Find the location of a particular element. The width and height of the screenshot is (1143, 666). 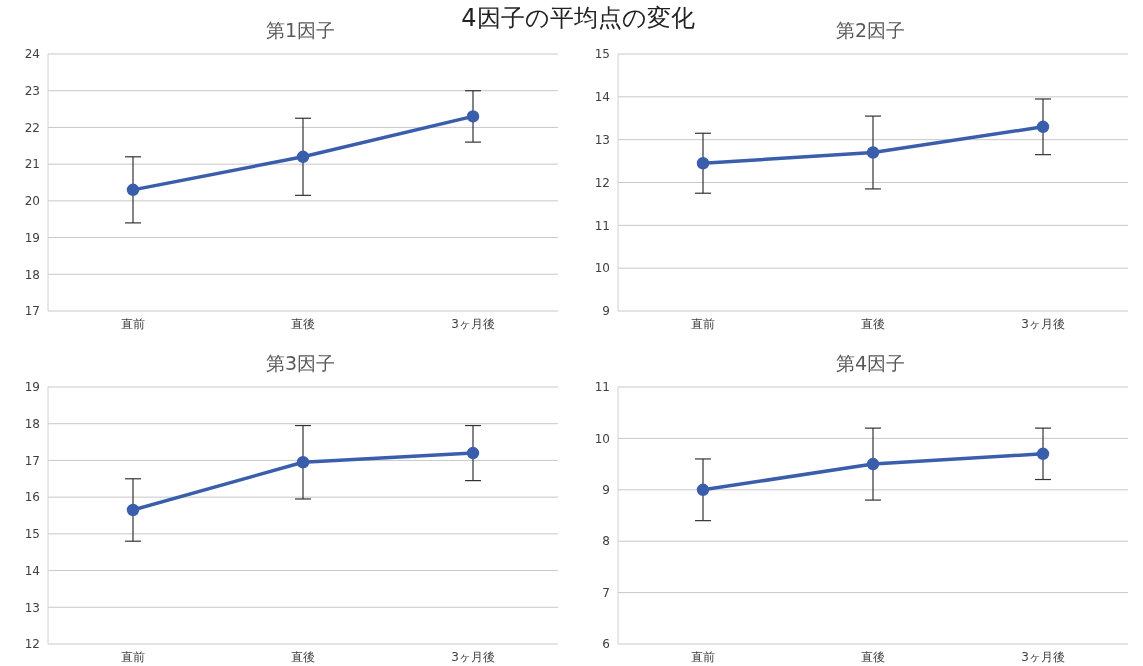

y-tick-label: 16 is located at coordinates (32, 497).